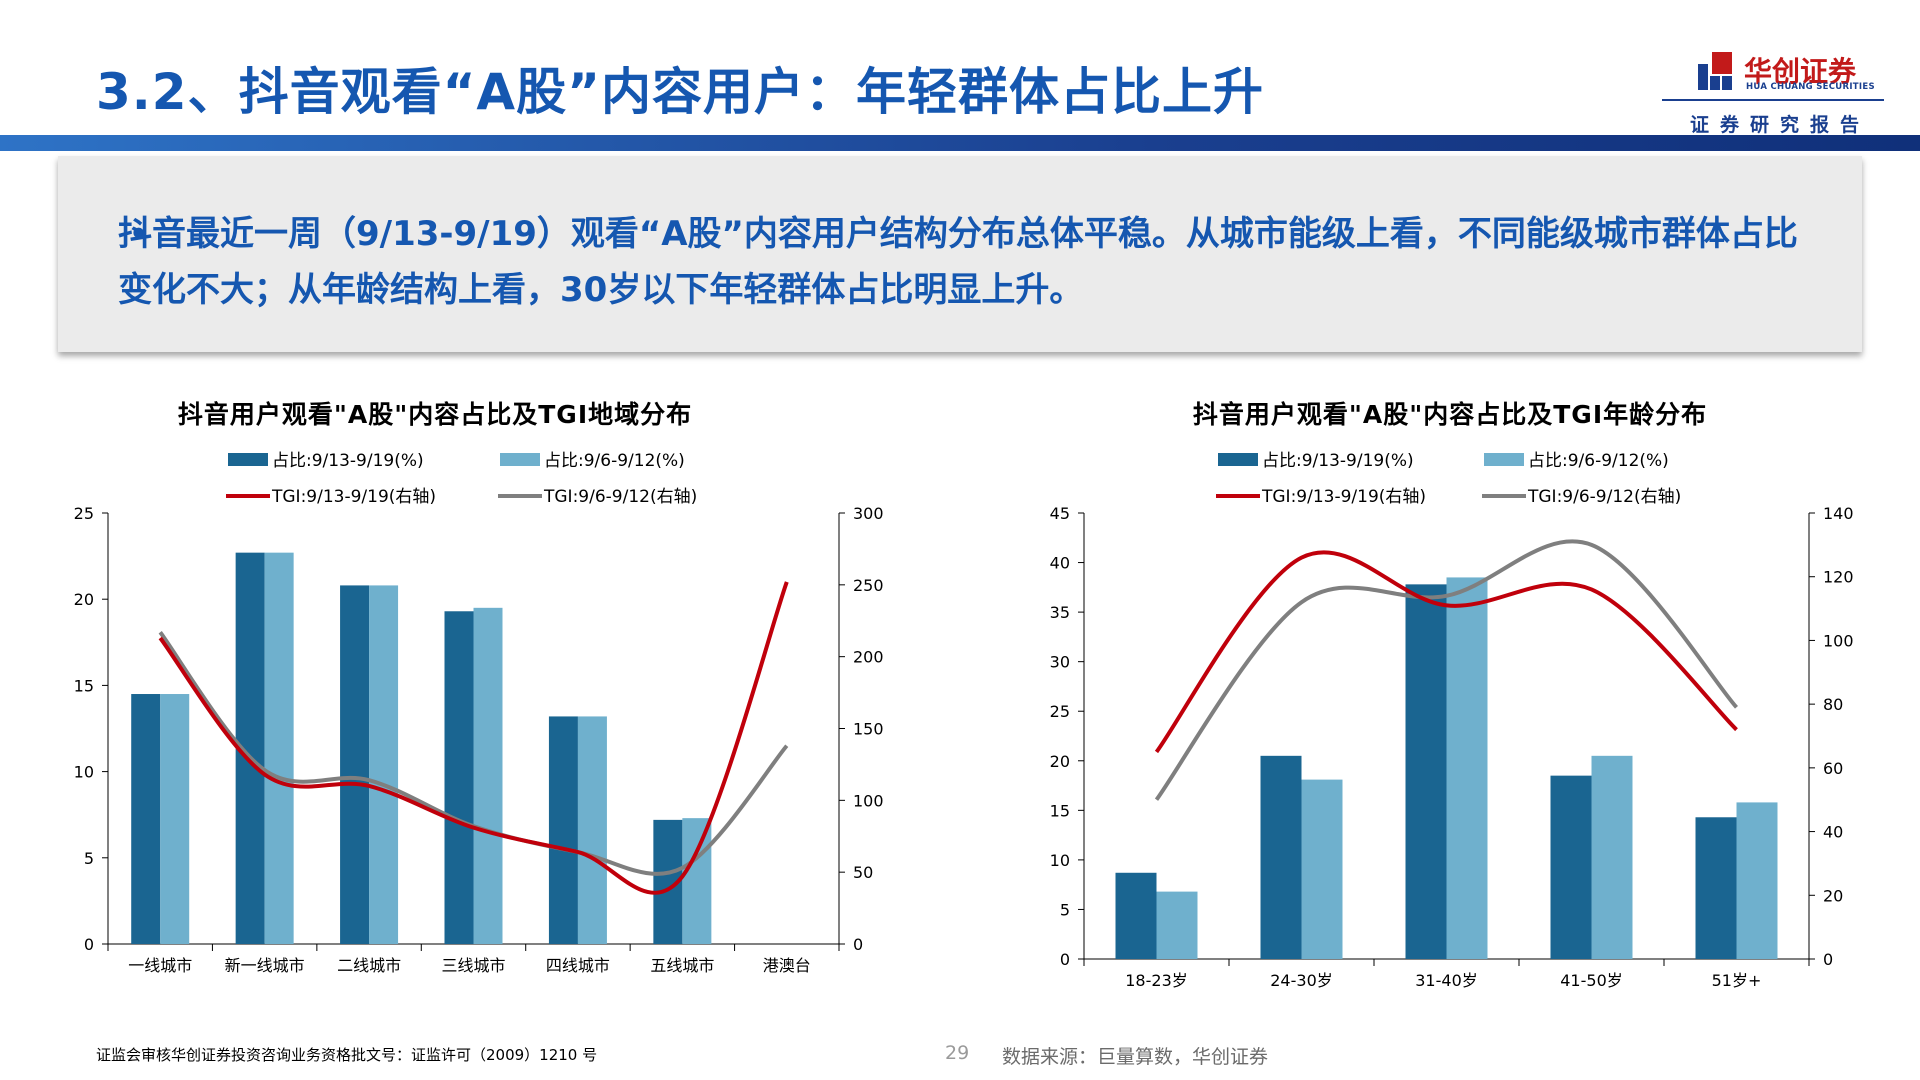  What do you see at coordinates (1780, 125) in the screenshot?
I see `report-type-label: 证券研究报告` at bounding box center [1780, 125].